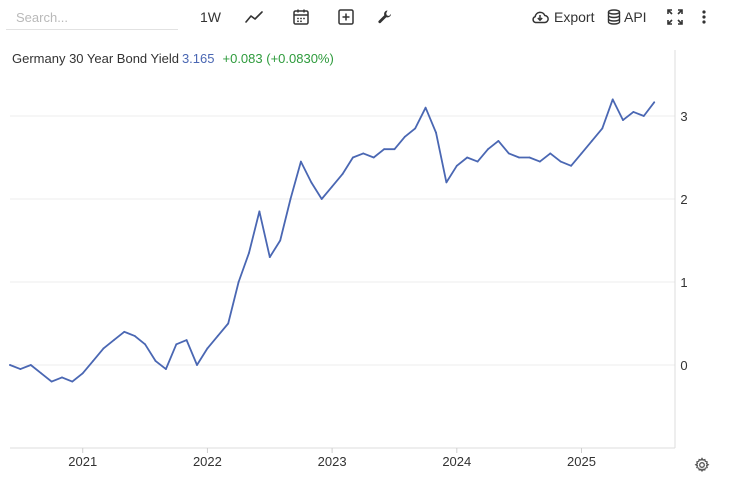 The height and width of the screenshot is (485, 750). What do you see at coordinates (683, 116) in the screenshot?
I see `y-tick-label: 3` at bounding box center [683, 116].